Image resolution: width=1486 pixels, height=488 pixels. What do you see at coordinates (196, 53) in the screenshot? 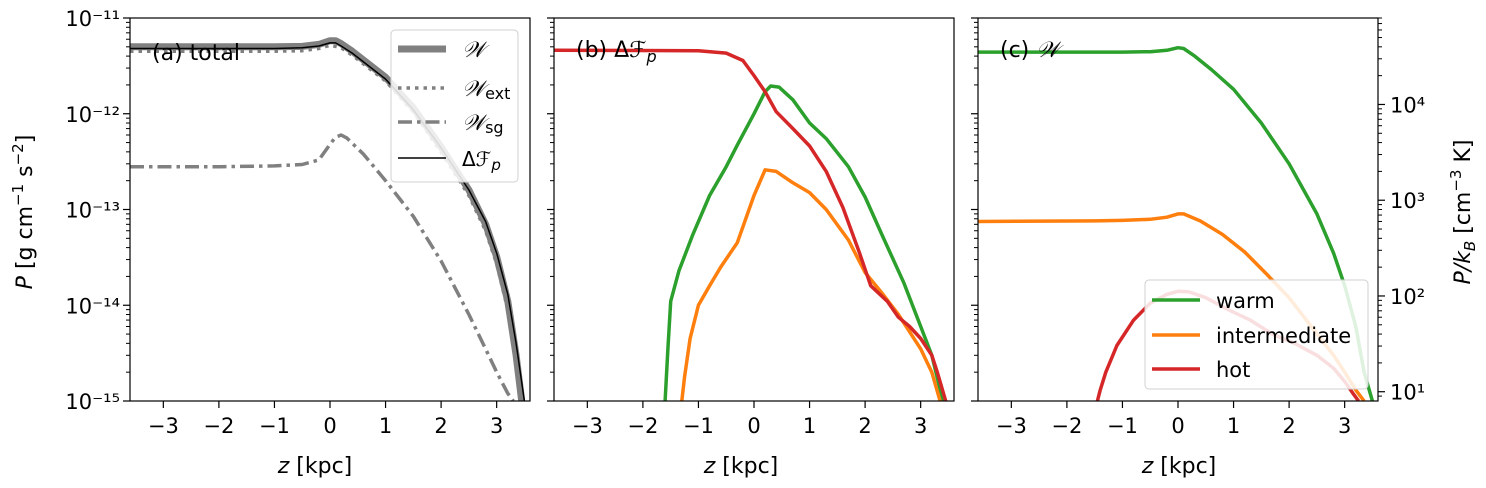
I see `panel-a-title: (a) total` at bounding box center [196, 53].